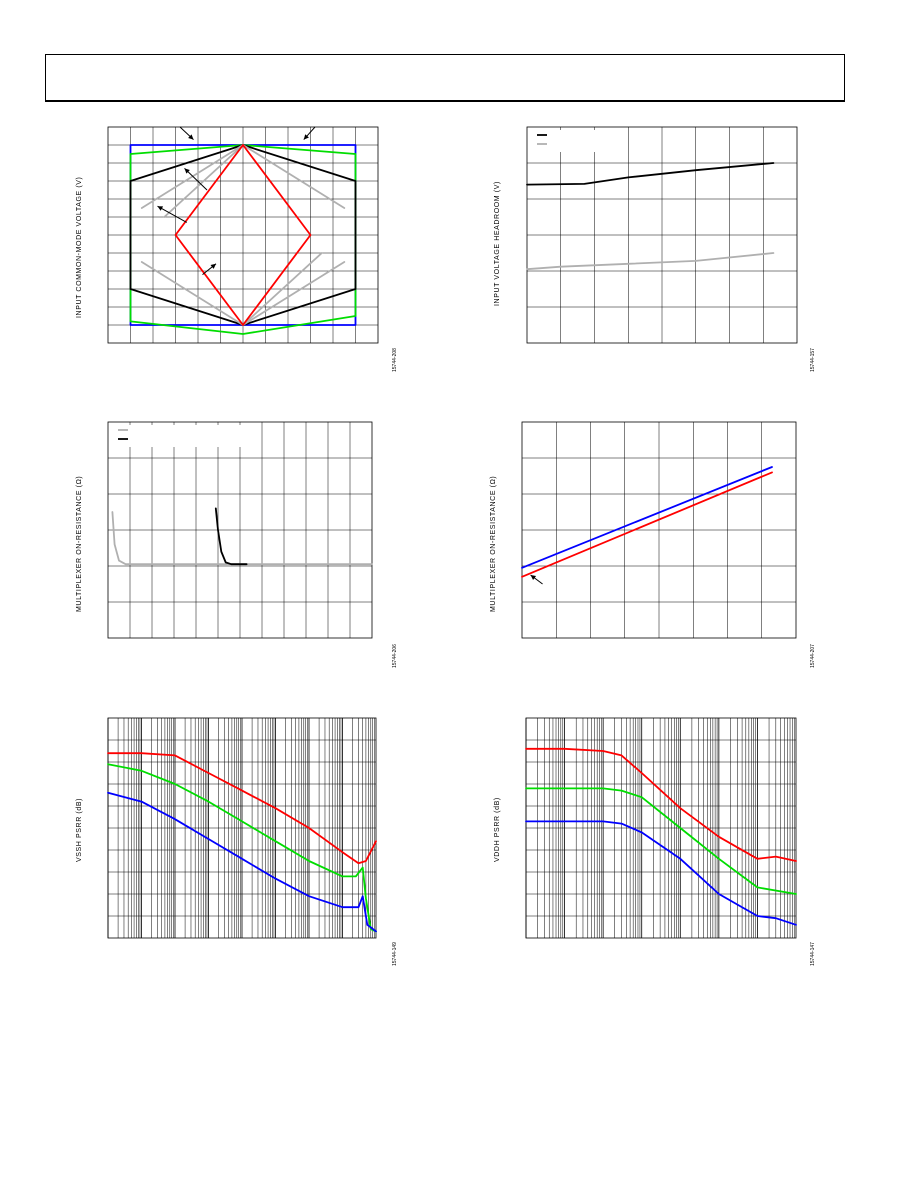 The height and width of the screenshot is (1188, 918). I want to click on annotation-arrow-4-head, so click(160, 208).